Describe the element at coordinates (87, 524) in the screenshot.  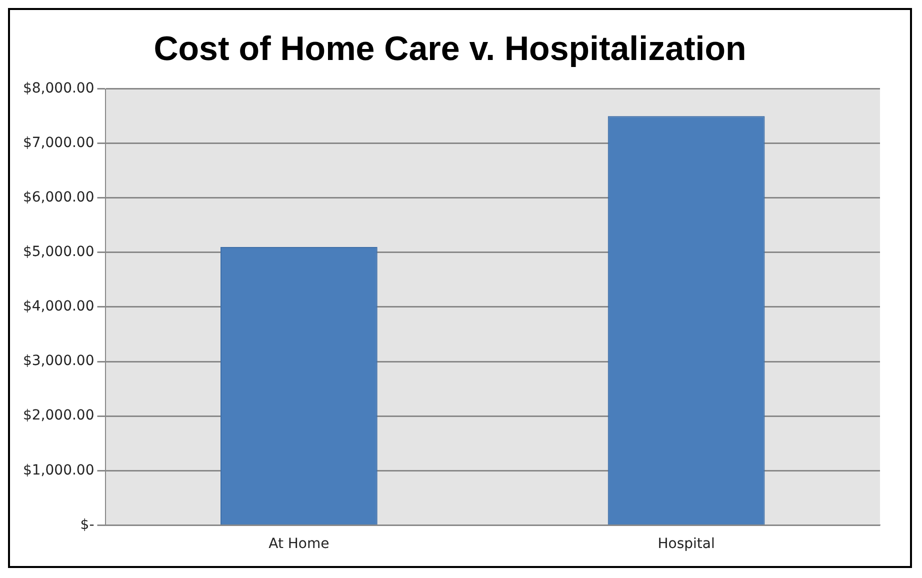
I see `y-tick-label: $-` at that location.